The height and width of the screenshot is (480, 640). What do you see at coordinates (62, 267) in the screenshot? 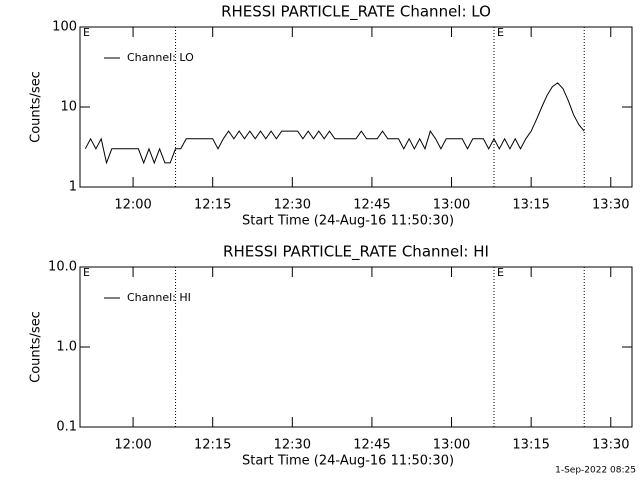
I see `y-tick-label: 10.0` at bounding box center [62, 267].